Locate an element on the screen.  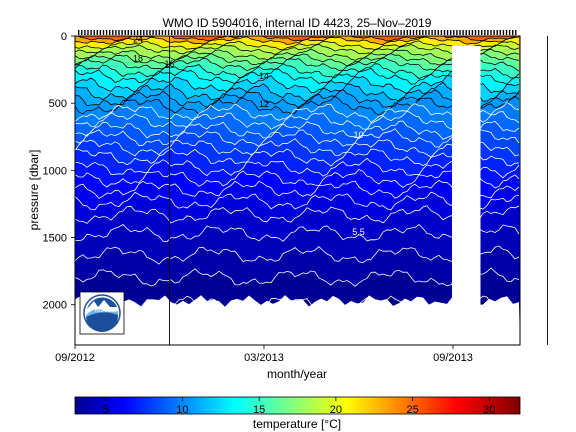
y-tick-label: 2000 is located at coordinates (55, 306).